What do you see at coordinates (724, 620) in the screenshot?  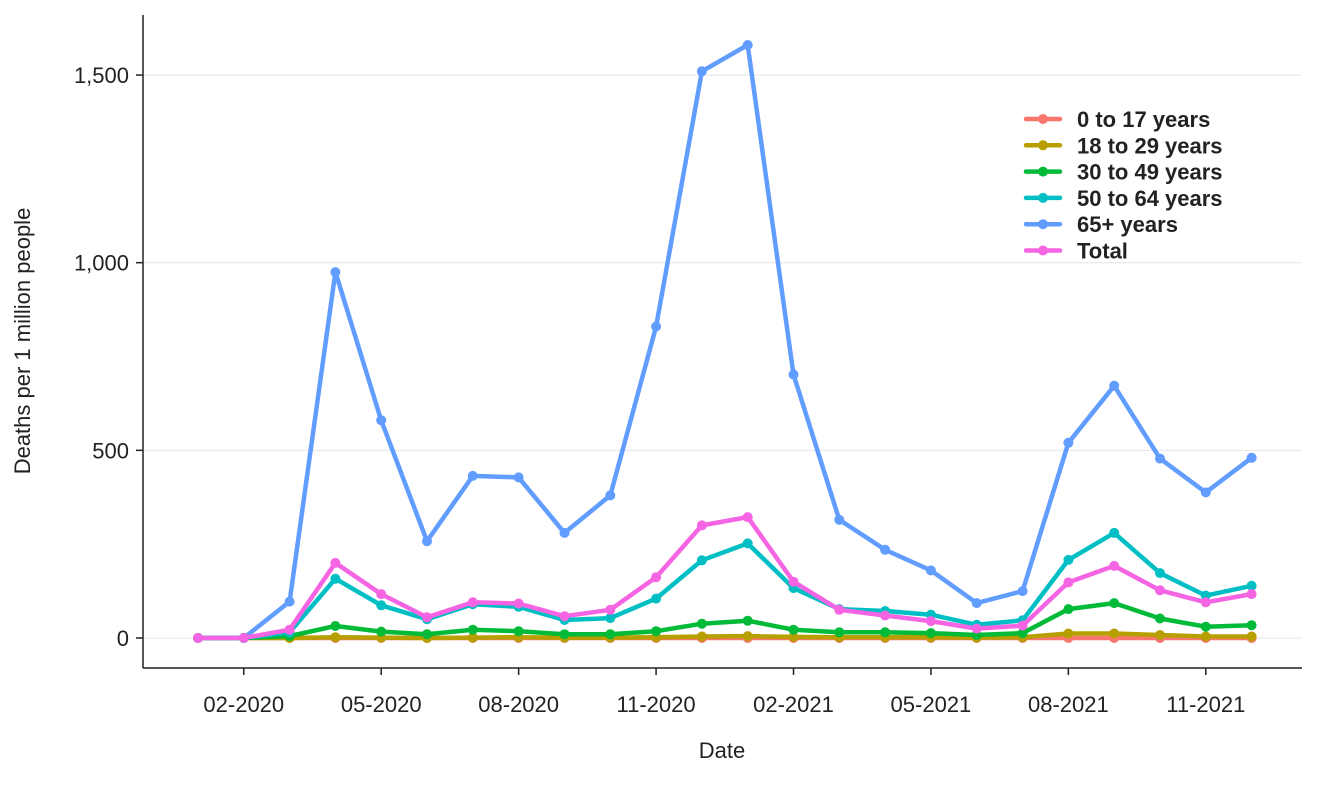 I see `series-line-30-to-49-years` at bounding box center [724, 620].